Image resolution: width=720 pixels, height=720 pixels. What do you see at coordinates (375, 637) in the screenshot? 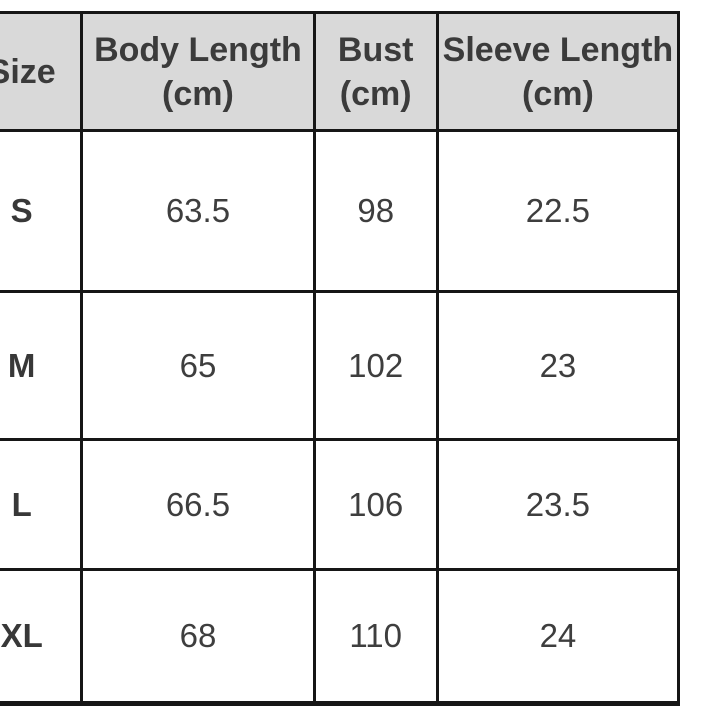
I see `cell-bust-xl: 110` at bounding box center [375, 637].